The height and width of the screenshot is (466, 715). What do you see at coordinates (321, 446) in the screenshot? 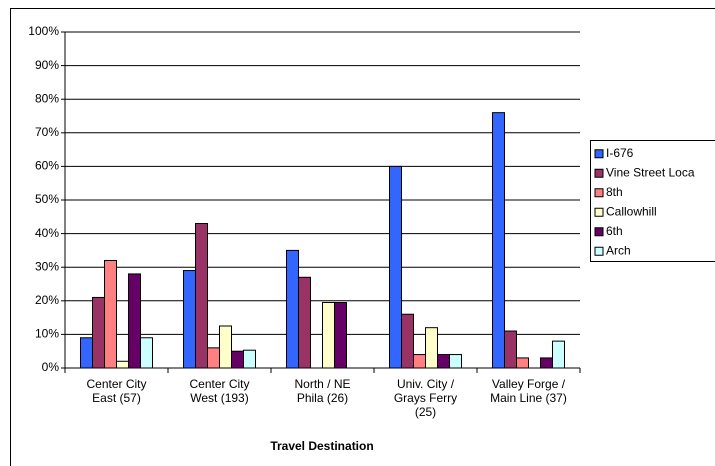
I see `x-axis-title: Travel Destination` at bounding box center [321, 446].